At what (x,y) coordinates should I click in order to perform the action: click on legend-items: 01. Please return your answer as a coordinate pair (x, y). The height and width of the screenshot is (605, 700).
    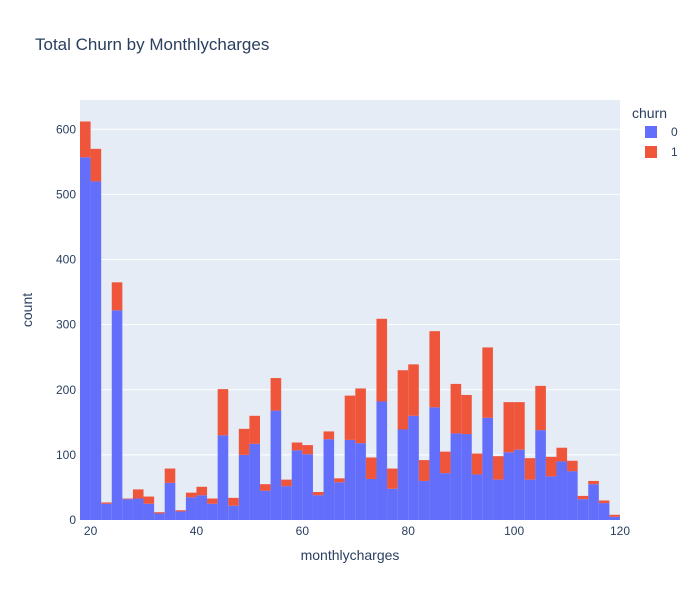
    Looking at the image, I should click on (661, 142).